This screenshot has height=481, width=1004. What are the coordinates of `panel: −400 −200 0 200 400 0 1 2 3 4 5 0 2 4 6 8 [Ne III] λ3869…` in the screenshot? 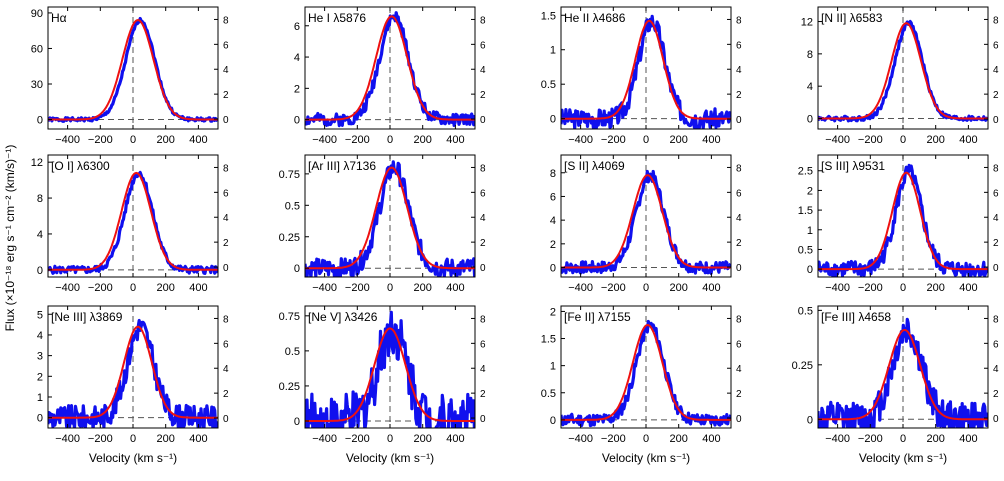 It's located at (133, 385).